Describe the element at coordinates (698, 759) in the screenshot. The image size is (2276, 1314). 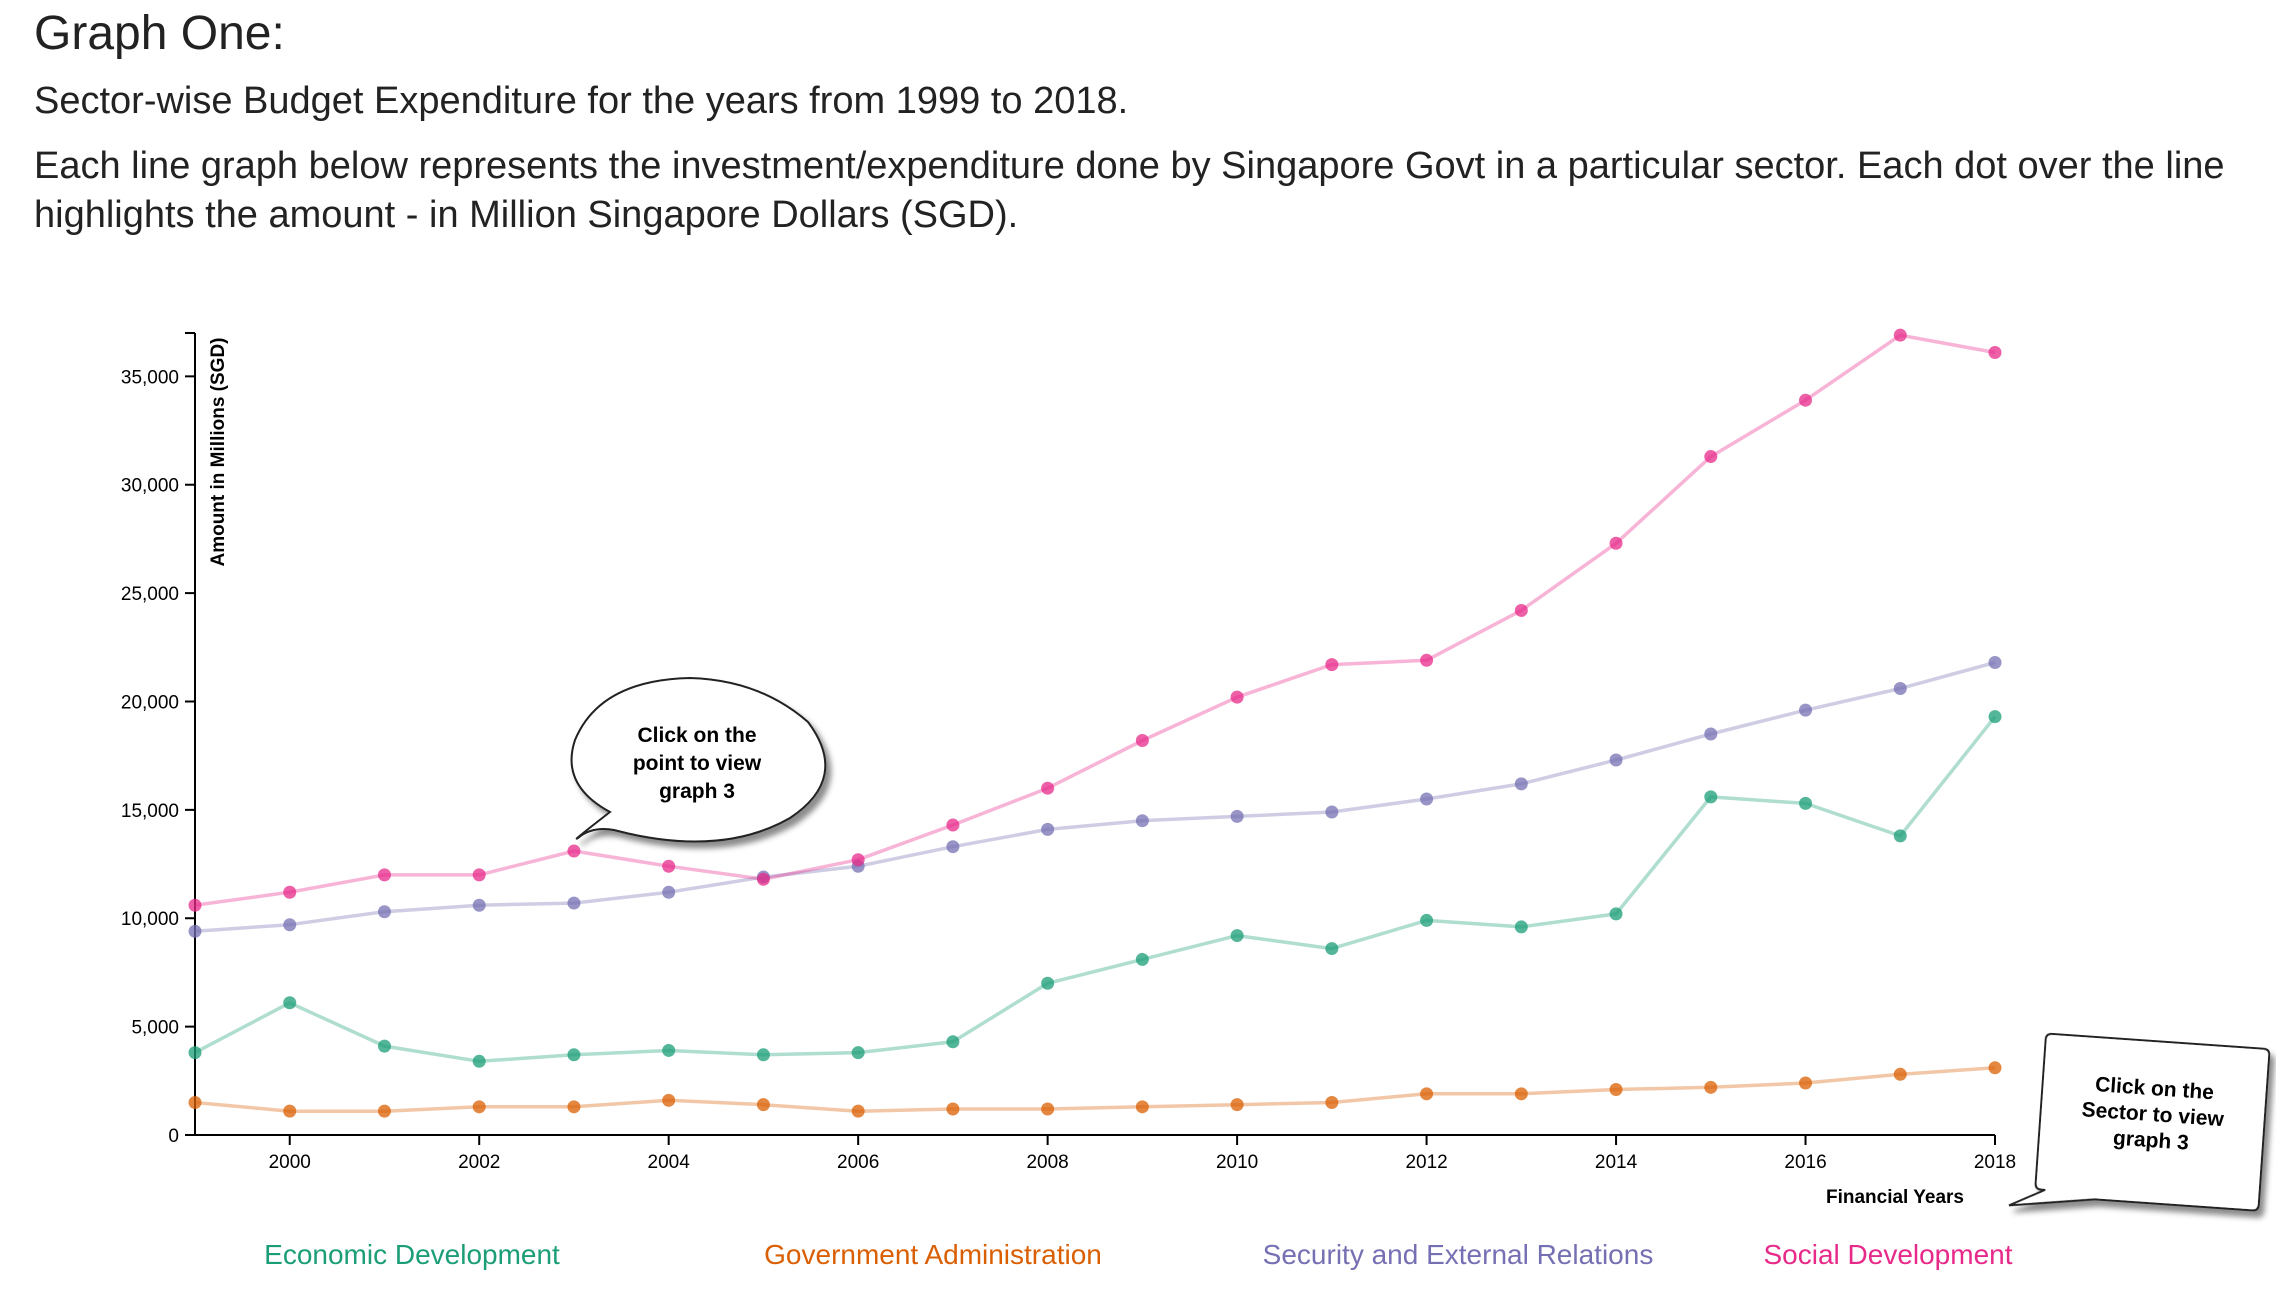
I see `point-callout-bubble` at that location.